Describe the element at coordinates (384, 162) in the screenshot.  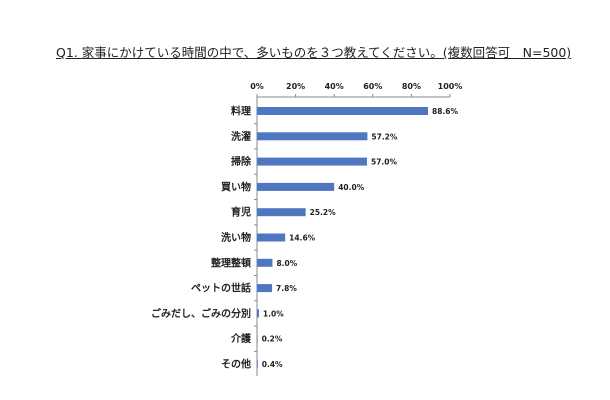
I see `value-label: 57.0%` at that location.